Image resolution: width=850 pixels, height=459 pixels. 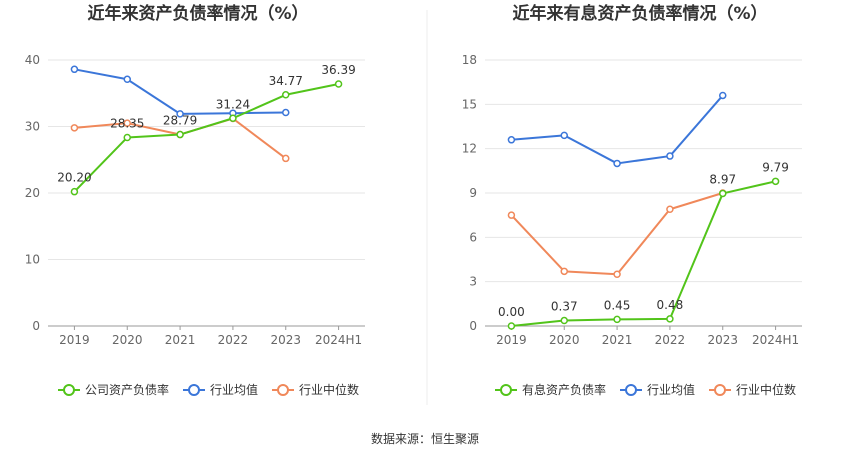 I want to click on y-tick-label: 12, so click(x=469, y=149).